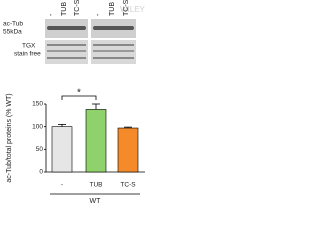 The width and height of the screenshot is (320, 240). What do you see at coordinates (90, 42) in the screenshot?
I see `bands` at bounding box center [90, 42].